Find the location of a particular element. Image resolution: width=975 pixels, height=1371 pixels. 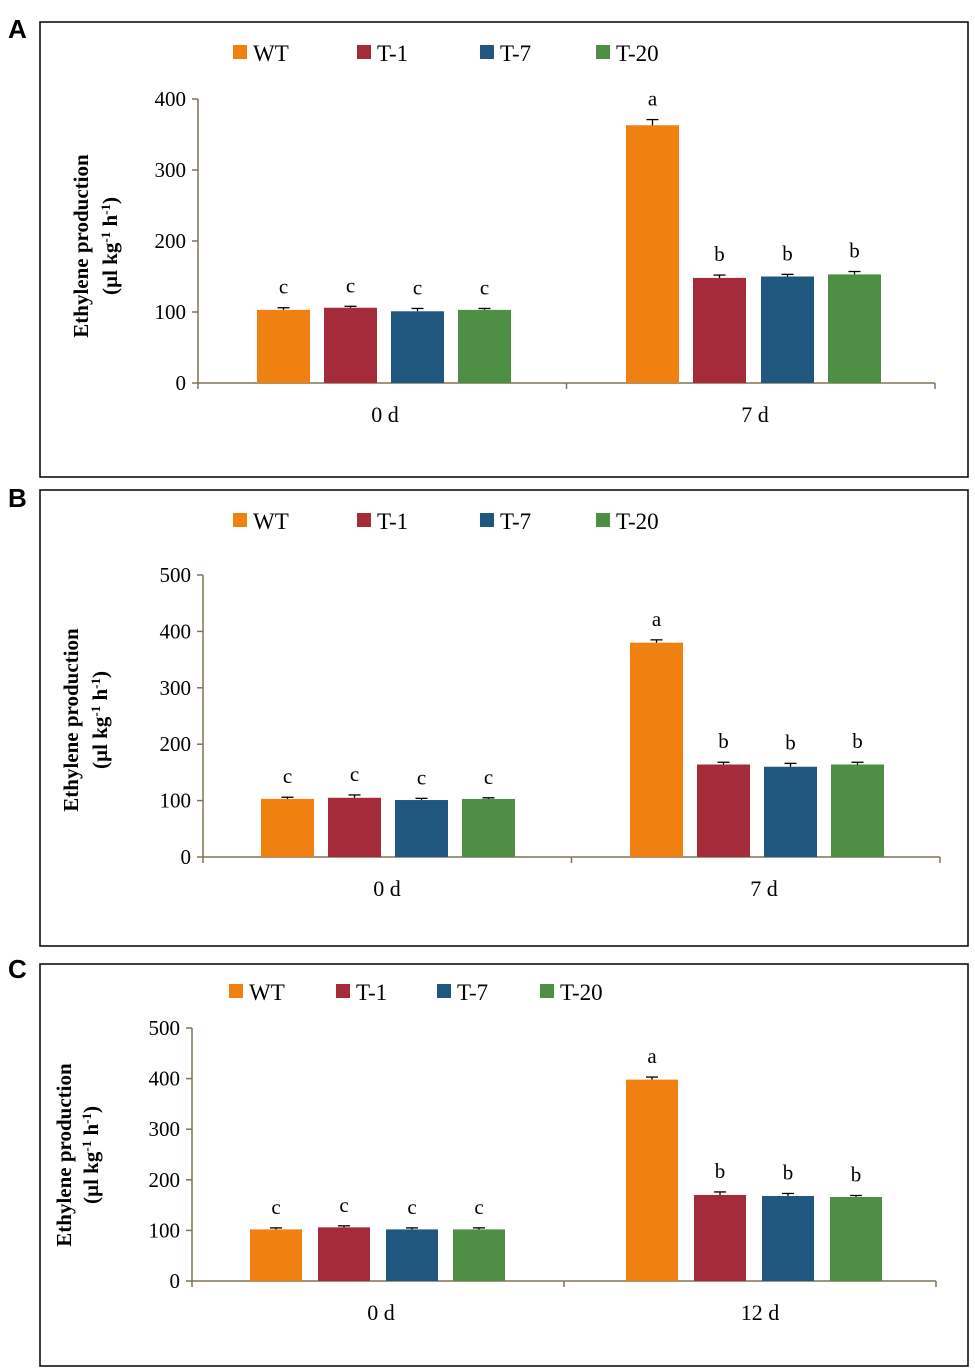

y-tick-label: 200 is located at coordinates (165, 1180).